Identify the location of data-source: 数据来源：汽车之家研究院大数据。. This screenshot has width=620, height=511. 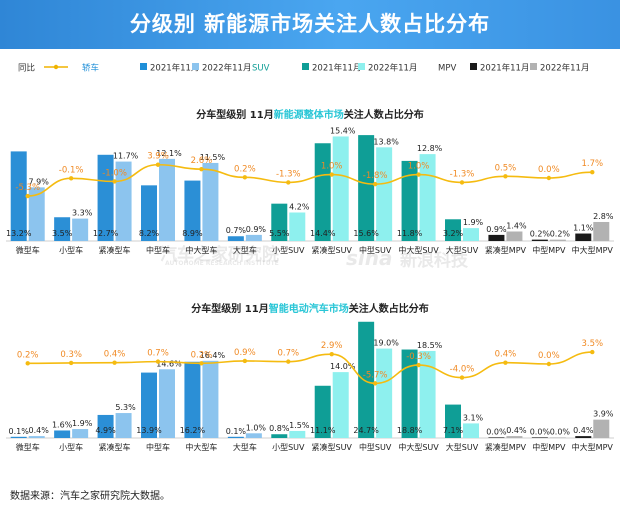
(90, 496).